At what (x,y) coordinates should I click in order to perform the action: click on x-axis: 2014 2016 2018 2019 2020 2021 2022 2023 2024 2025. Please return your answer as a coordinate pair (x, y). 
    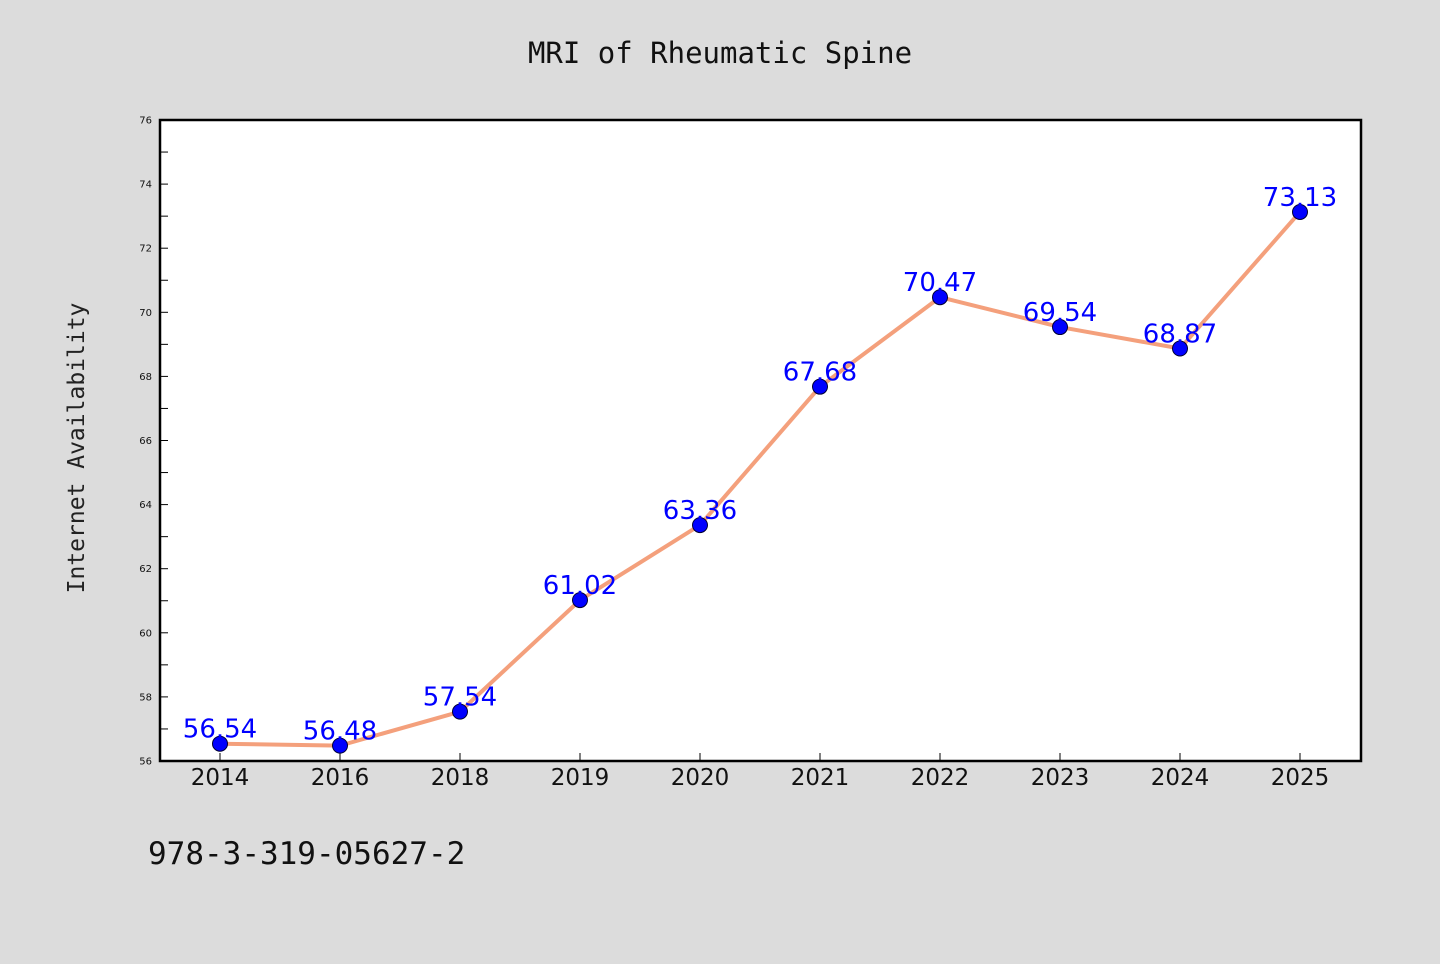
    Looking at the image, I should click on (760, 772).